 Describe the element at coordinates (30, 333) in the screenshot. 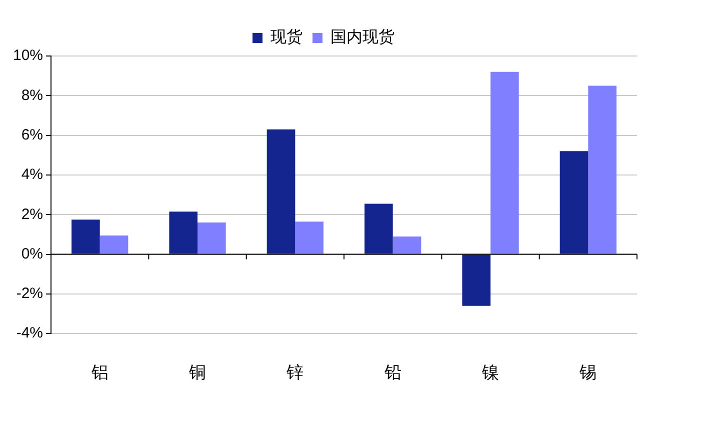

I see `y-tick-label: -4%` at that location.